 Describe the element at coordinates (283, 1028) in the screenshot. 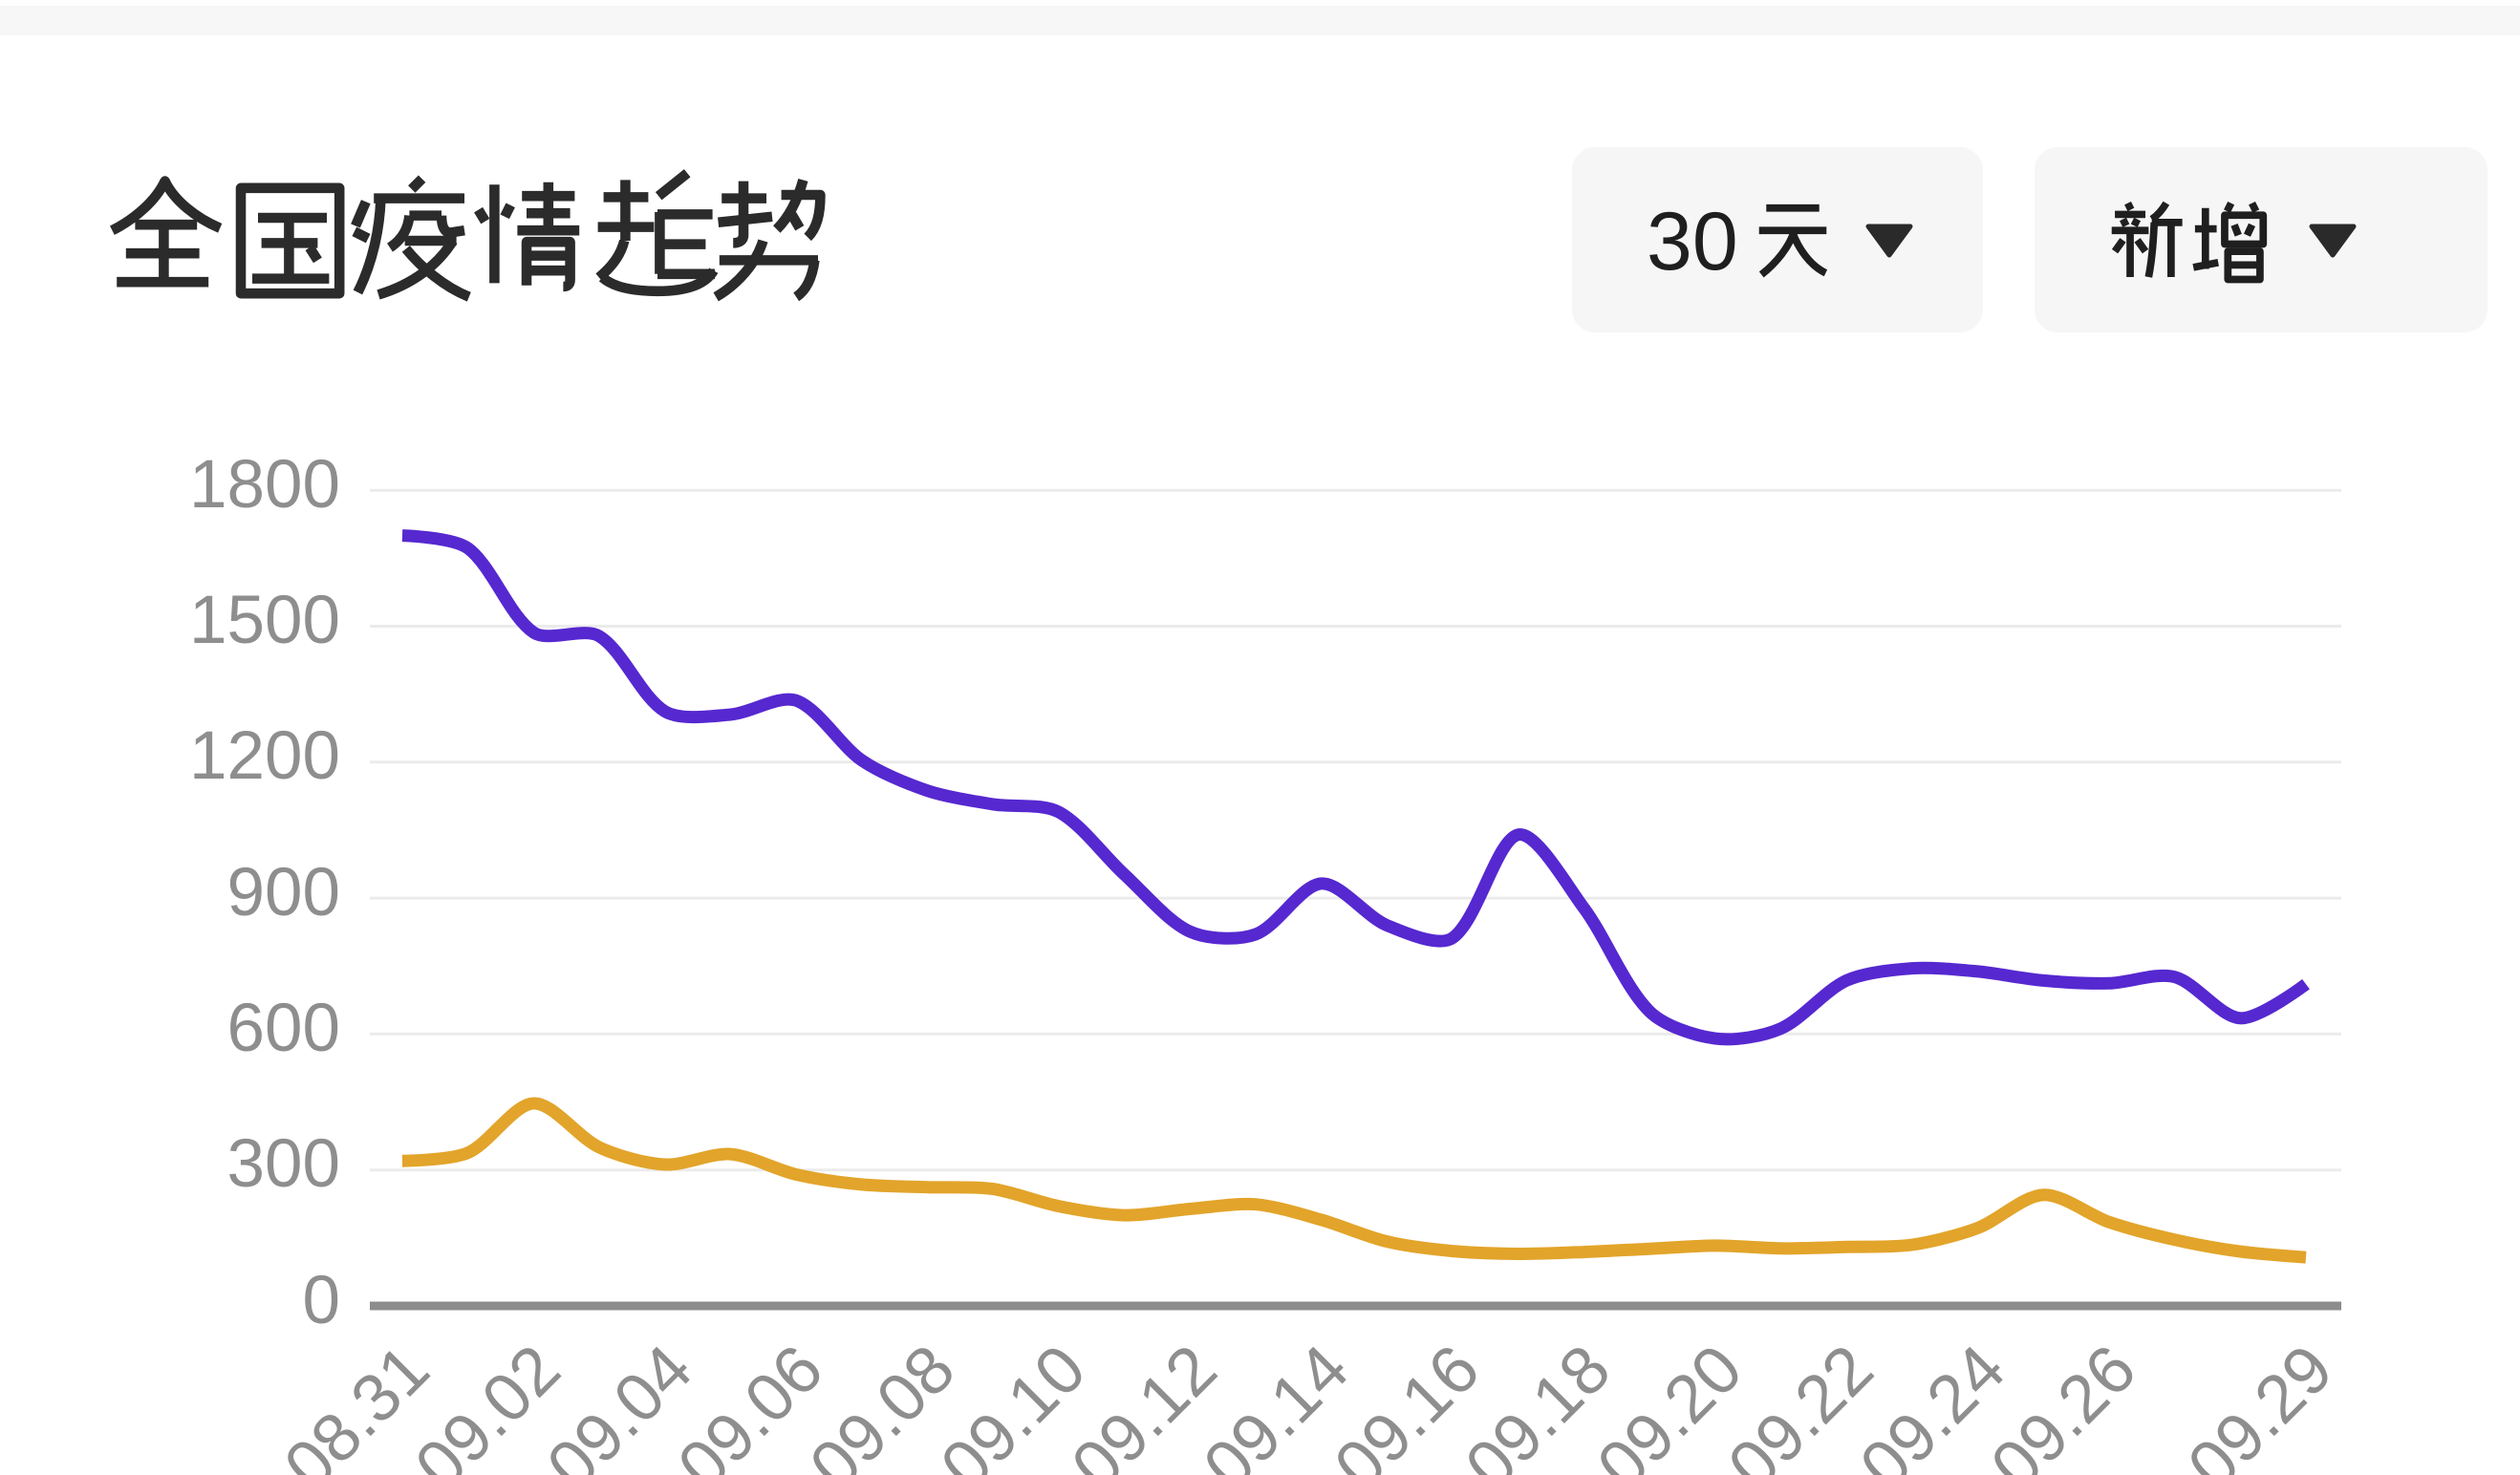

I see `svg-text: 600` at that location.